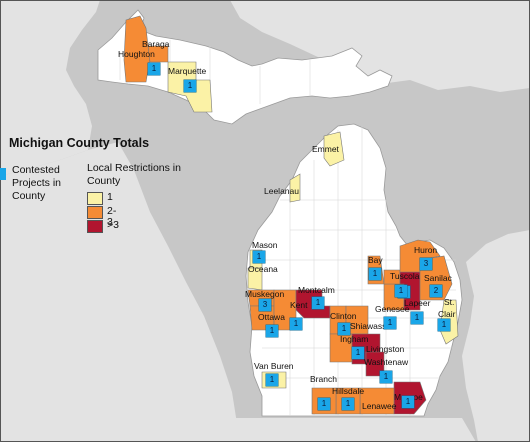 The height and width of the screenshot is (442, 530). Describe the element at coordinates (113, 225) in the screenshot. I see `legend-item-label: >3` at that location.